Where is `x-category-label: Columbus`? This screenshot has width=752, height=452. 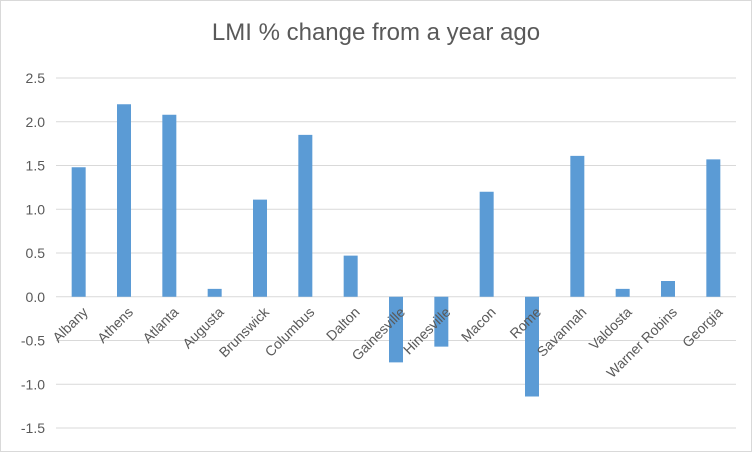
x-category-label: Columbus is located at coordinates (290, 332).